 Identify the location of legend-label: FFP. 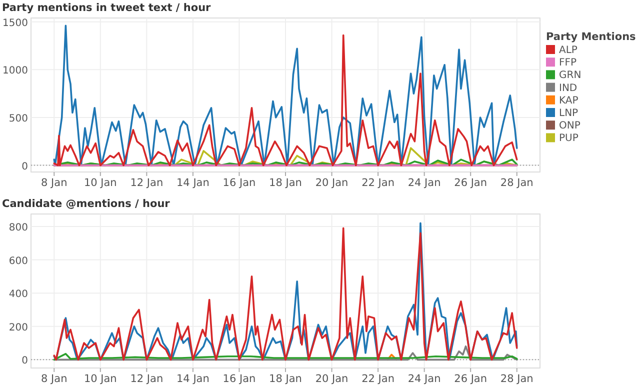
(568, 63).